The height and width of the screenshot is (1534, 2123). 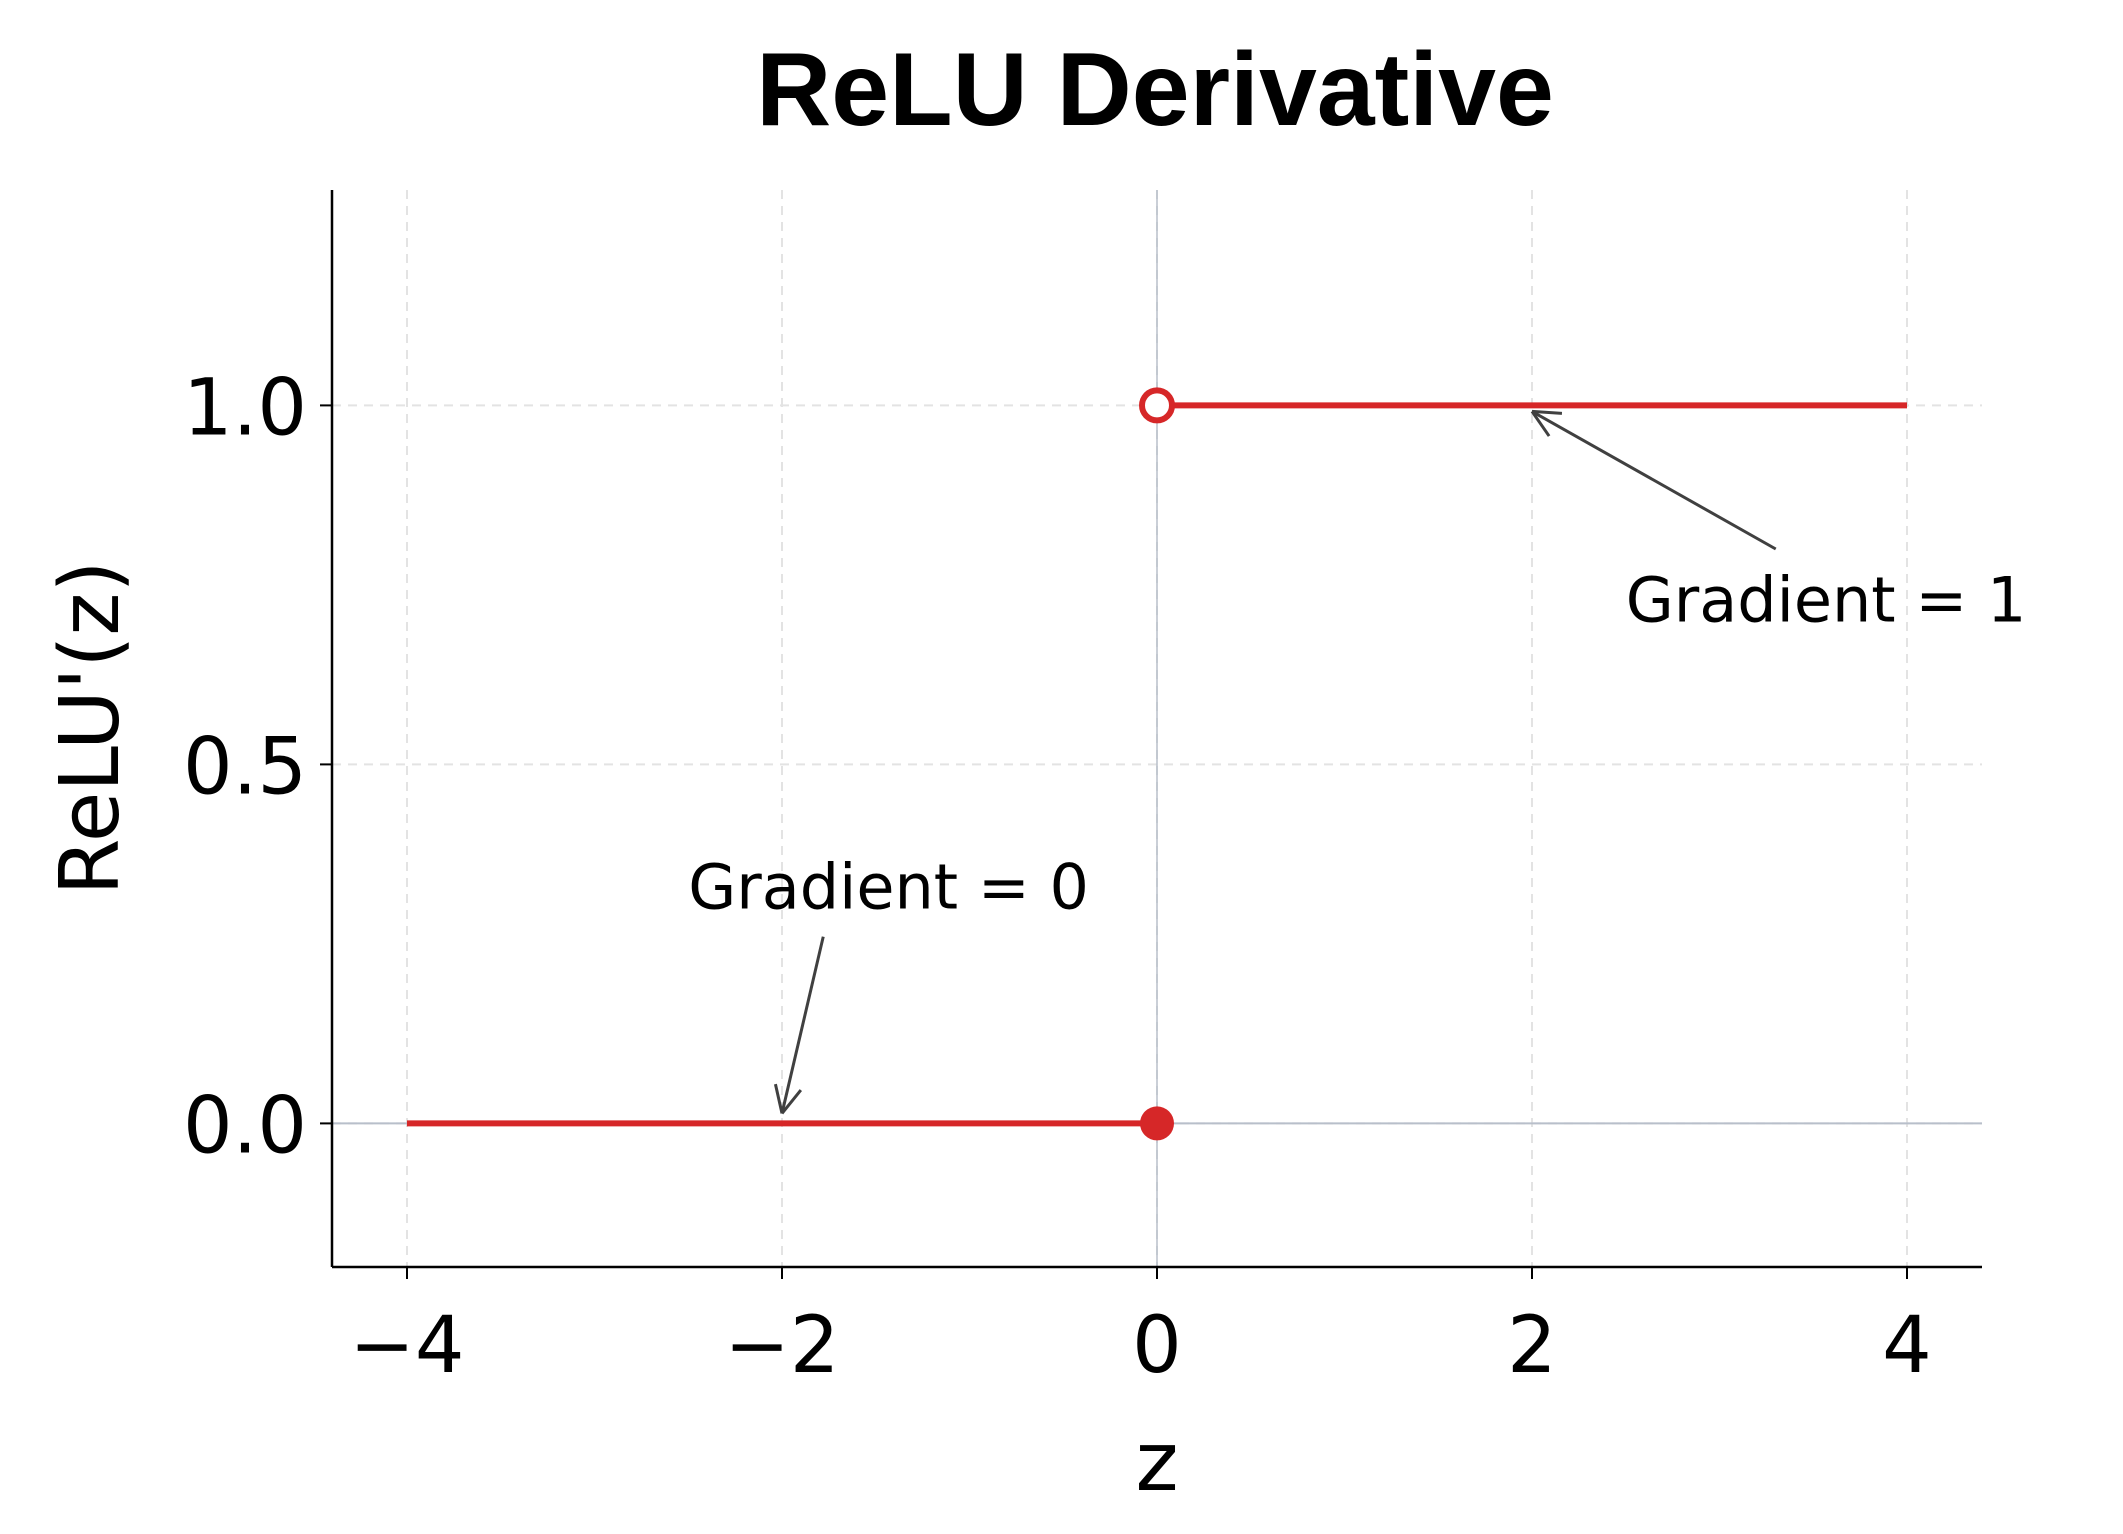 I want to click on x-axis-label: z, so click(x=1156, y=1462).